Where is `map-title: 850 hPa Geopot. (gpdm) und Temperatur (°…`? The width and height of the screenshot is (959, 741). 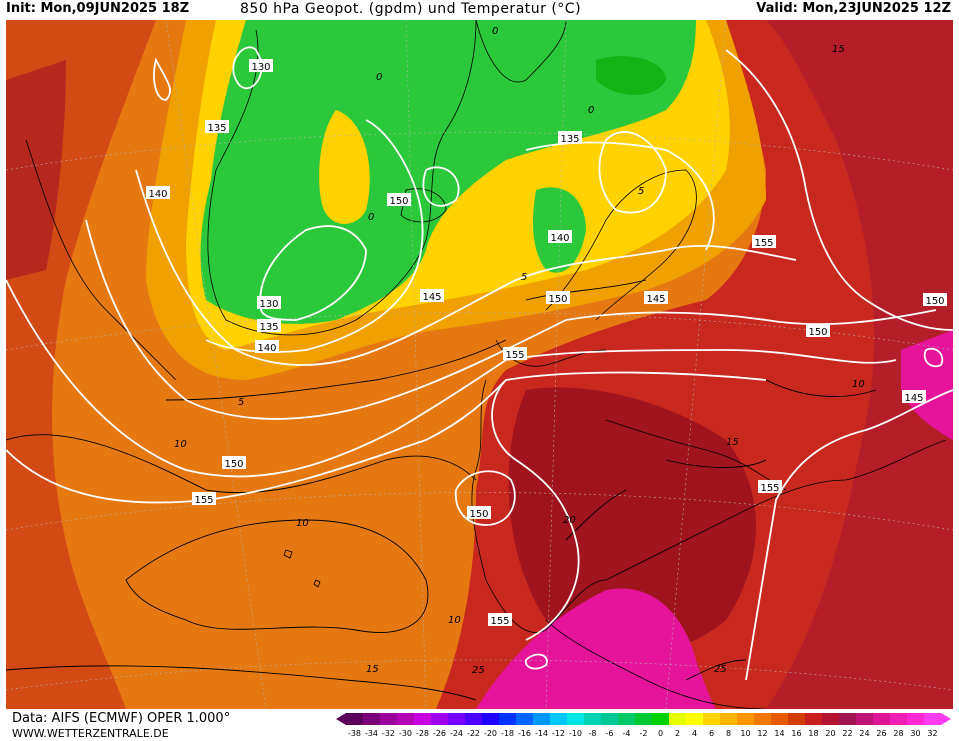
map-title: 850 hPa Geopot. (gpdm) und Temperatur (°… is located at coordinates (411, 9).